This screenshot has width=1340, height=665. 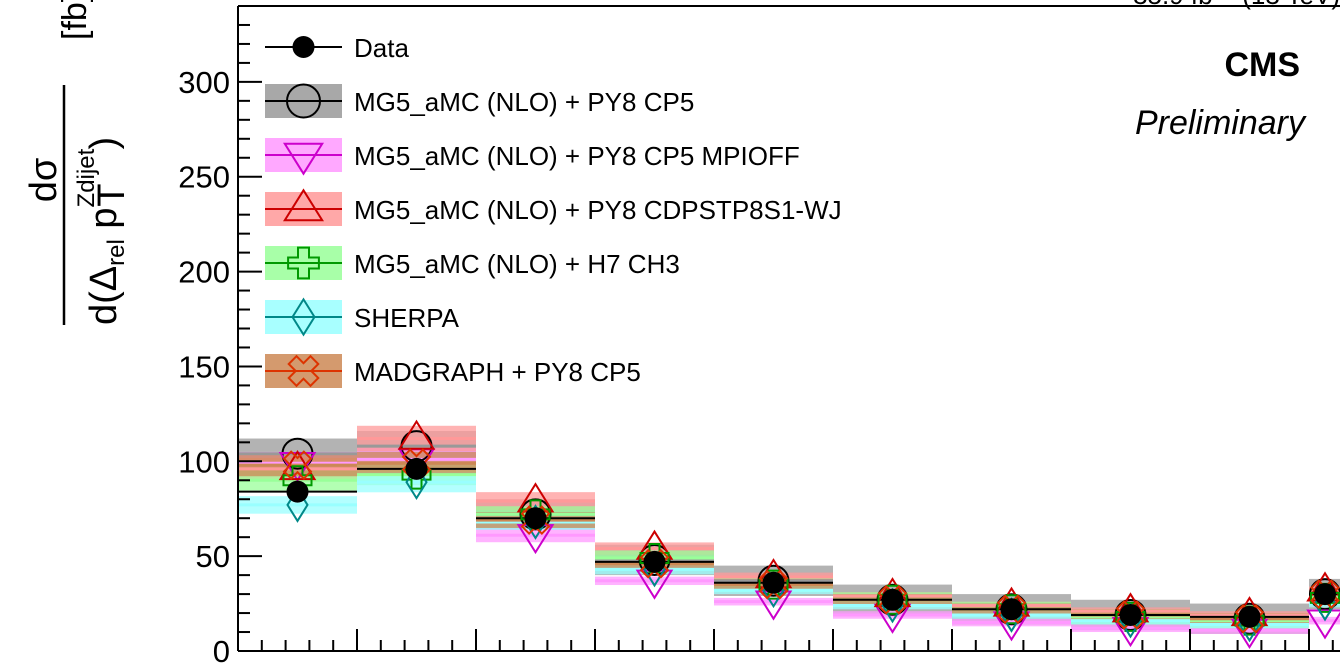 I want to click on y-label-den-prefix: d(Δ, so click(x=104, y=295).